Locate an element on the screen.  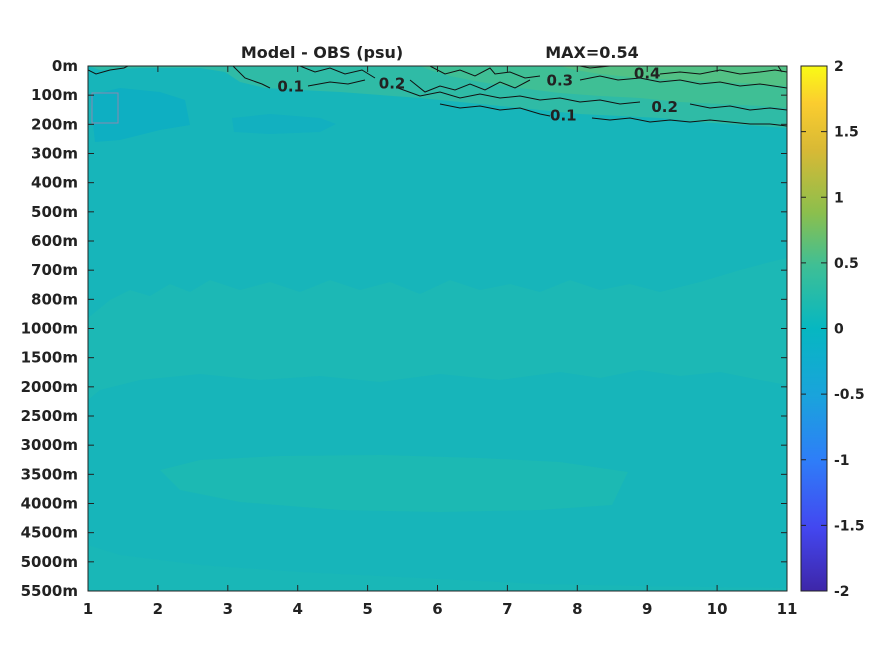
x-tick-label: 8 is located at coordinates (577, 609).